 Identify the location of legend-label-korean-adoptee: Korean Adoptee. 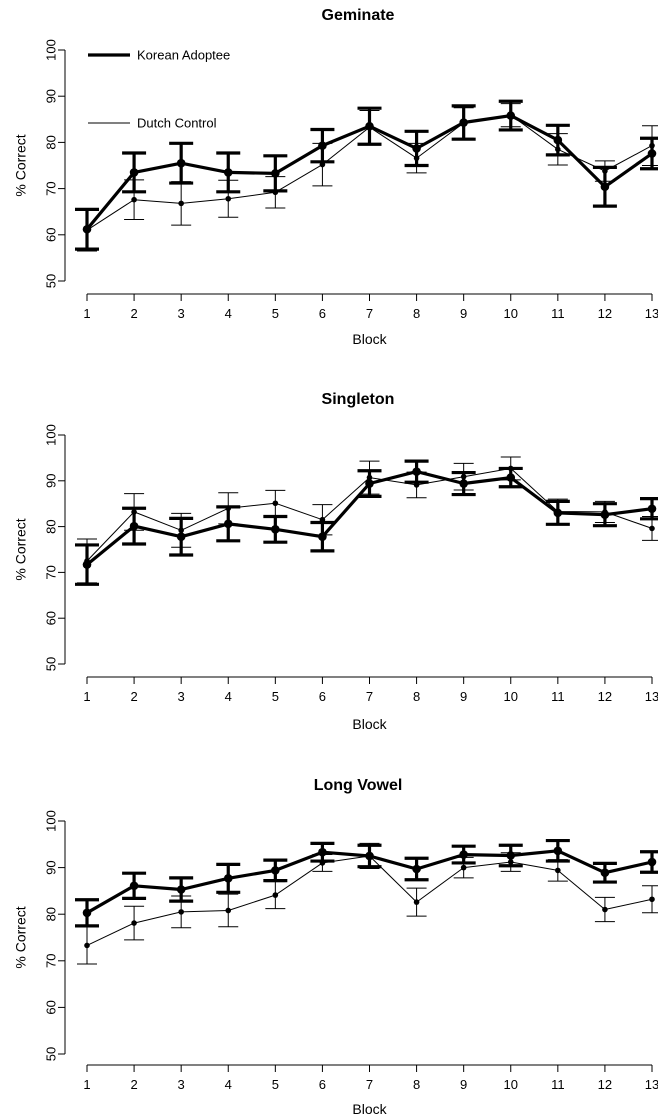
(183, 55).